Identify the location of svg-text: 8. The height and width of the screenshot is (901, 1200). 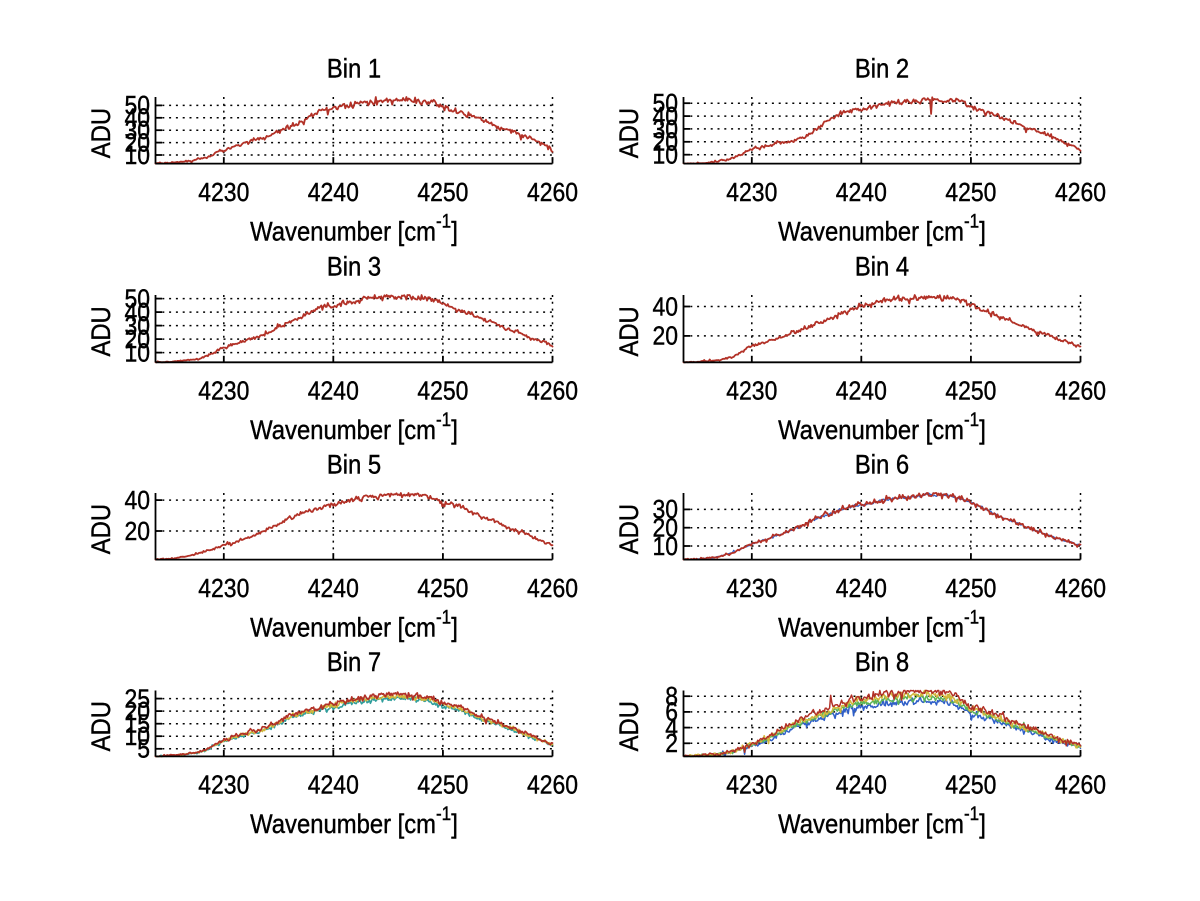
(671, 697).